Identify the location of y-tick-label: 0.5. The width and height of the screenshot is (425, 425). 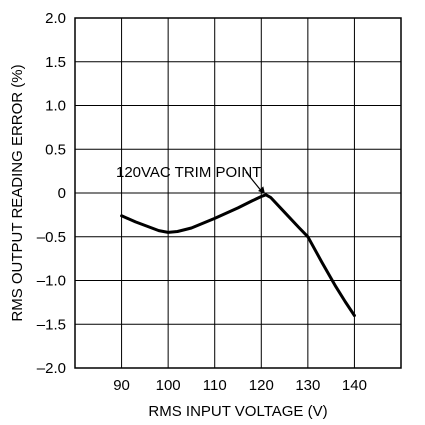
(55, 149).